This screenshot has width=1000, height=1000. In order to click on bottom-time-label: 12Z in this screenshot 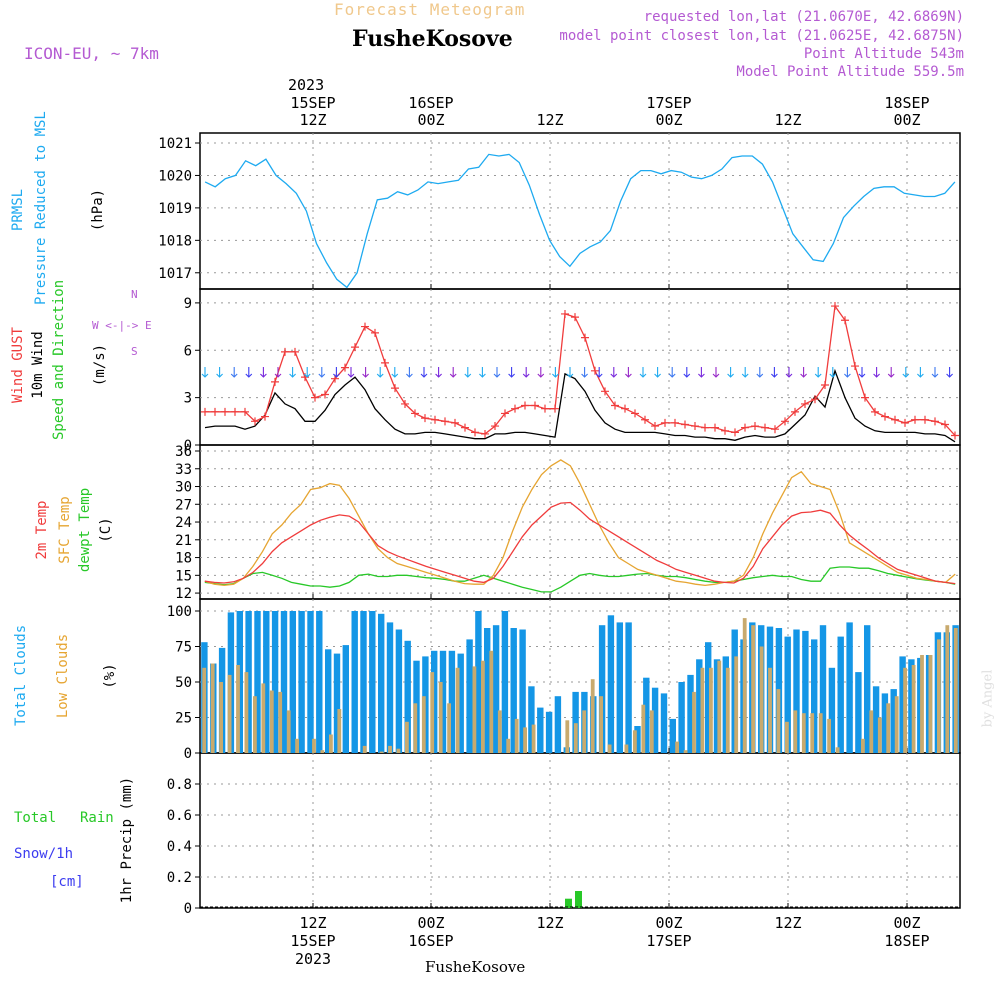, I will do `click(550, 923)`.